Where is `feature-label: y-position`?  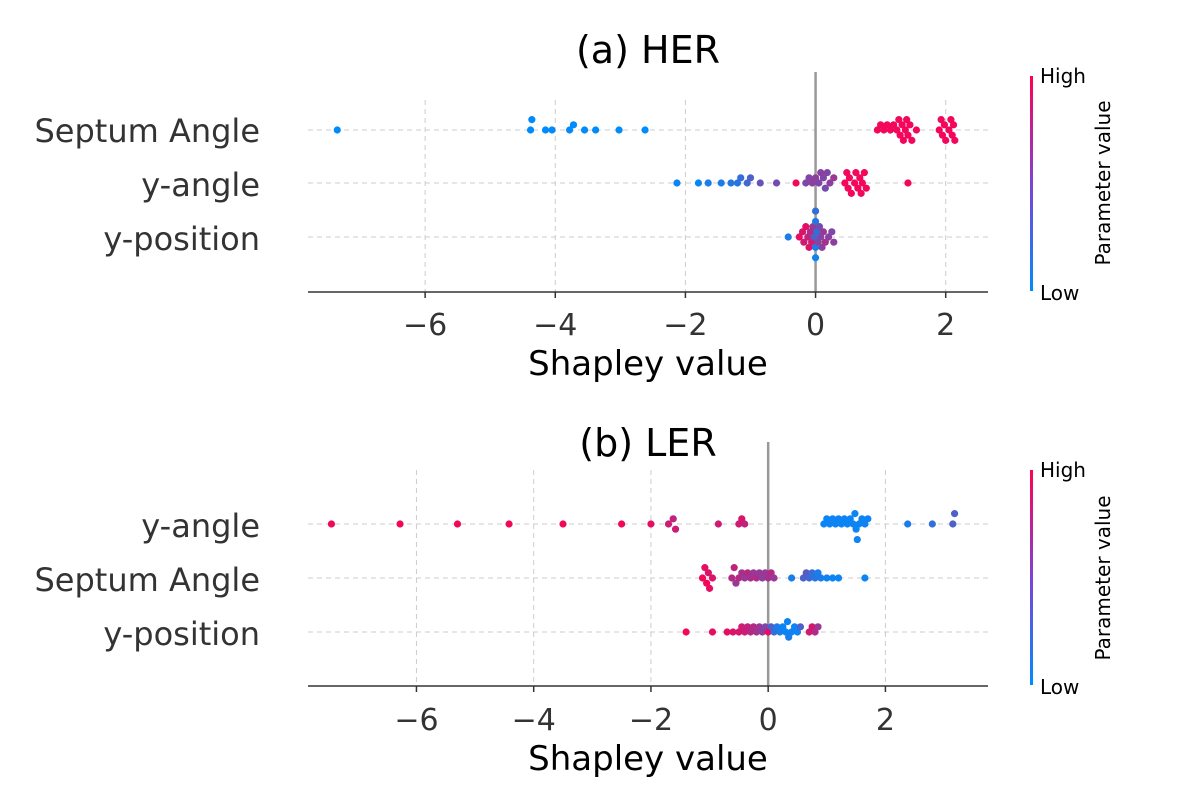 feature-label: y-position is located at coordinates (181, 634).